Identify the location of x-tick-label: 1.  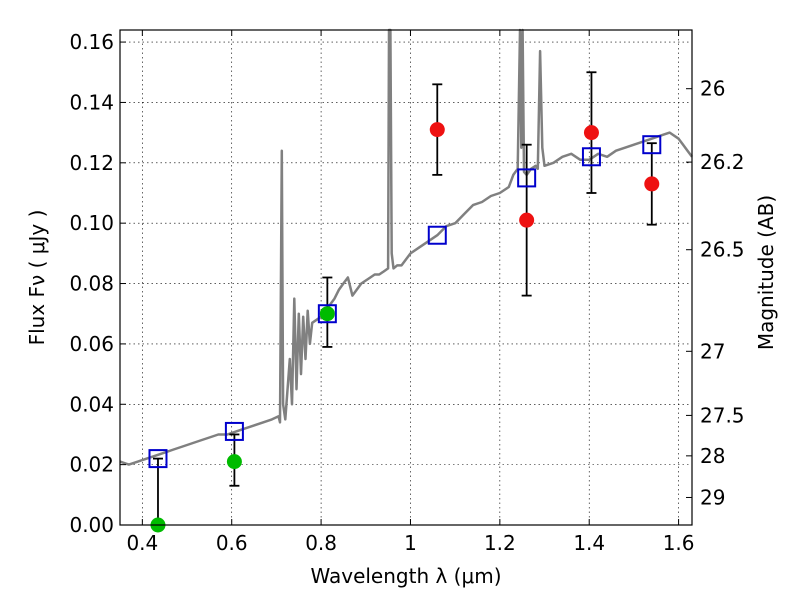
(410, 543).